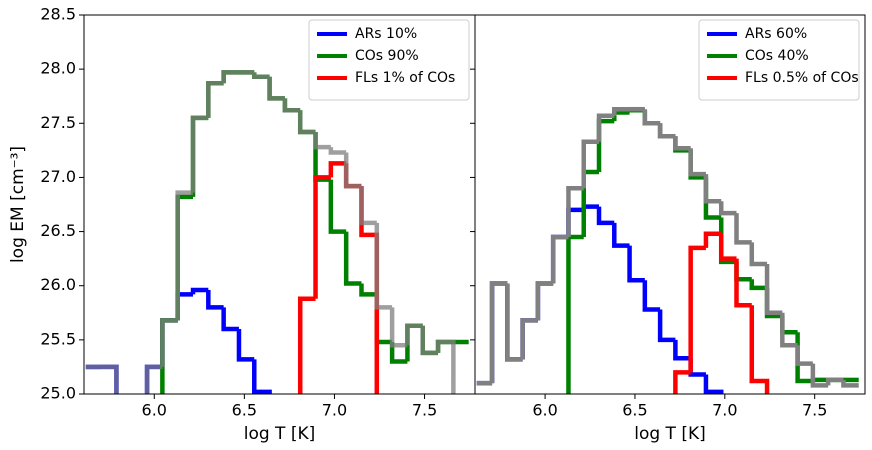 This screenshot has height=450, width=872. Describe the element at coordinates (58, 230) in the screenshot. I see `y-tick-label: 26.5` at that location.